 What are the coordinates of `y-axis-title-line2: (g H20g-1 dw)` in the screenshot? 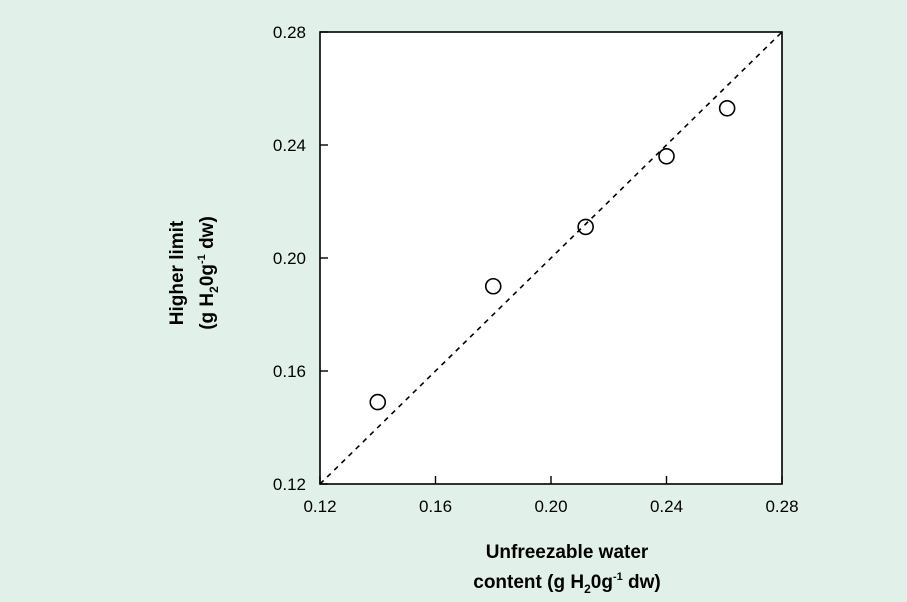 It's located at (208, 273).